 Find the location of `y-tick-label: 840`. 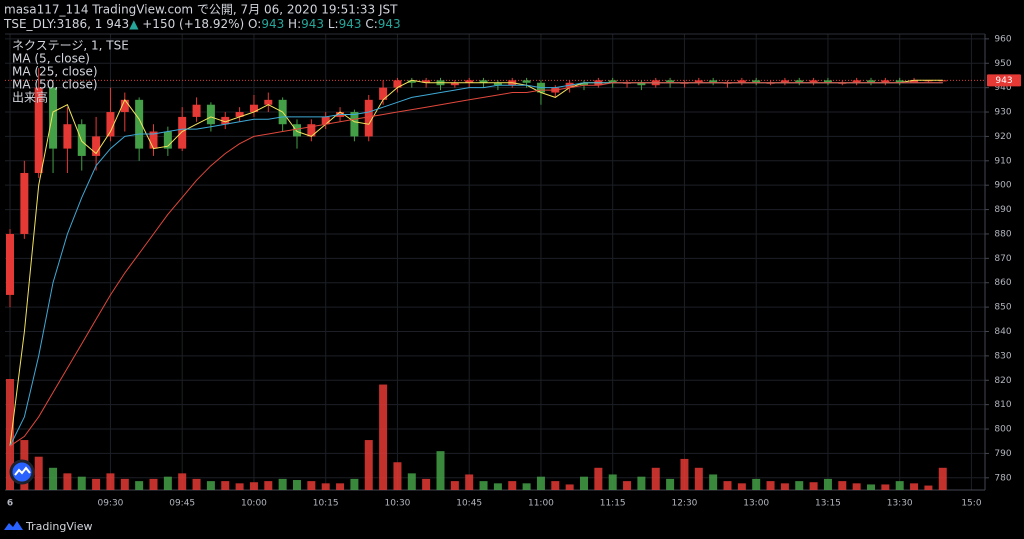

y-tick-label: 840 is located at coordinates (1002, 332).